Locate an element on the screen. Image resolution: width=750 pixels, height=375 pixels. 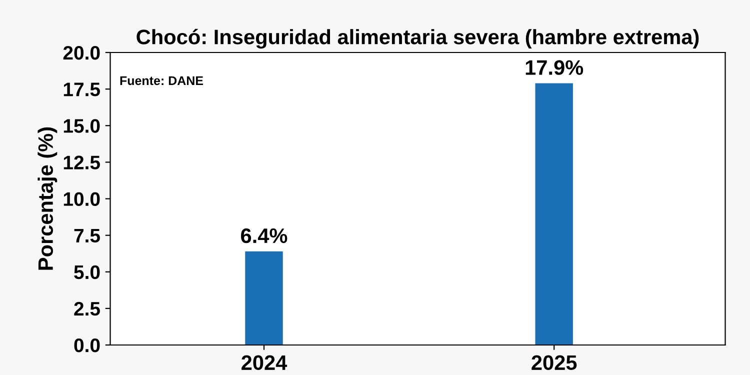
data-label: 6.4% is located at coordinates (264, 236).